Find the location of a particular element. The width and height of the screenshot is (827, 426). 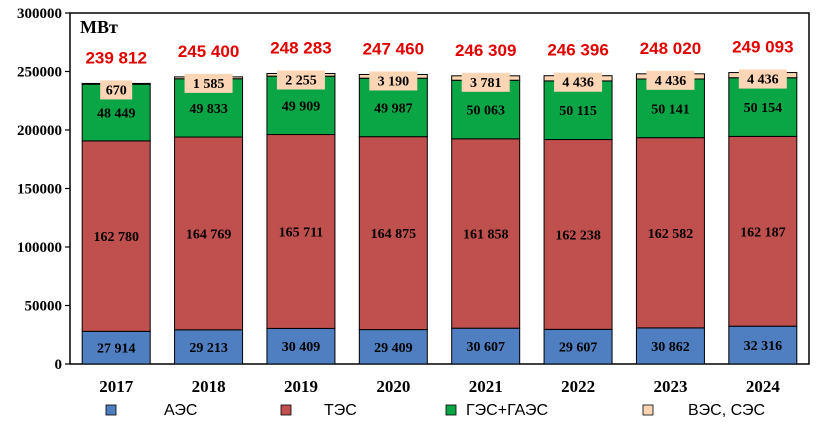

total-label-7: 249 093 is located at coordinates (762, 47).